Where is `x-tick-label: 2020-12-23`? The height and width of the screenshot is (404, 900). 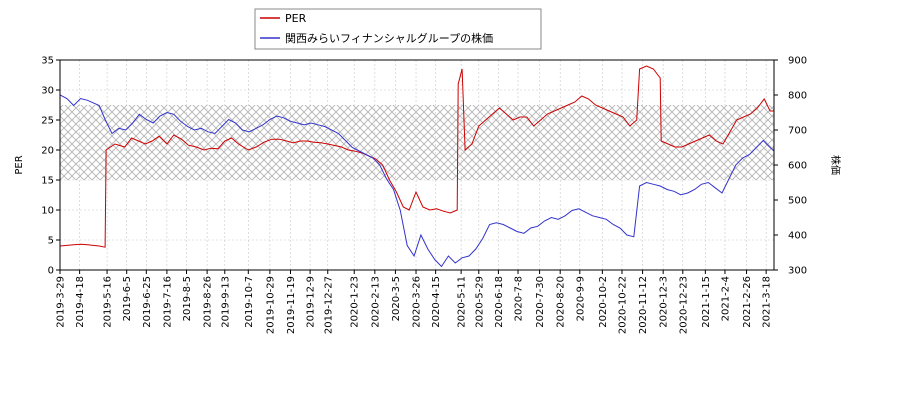 x-tick-label: 2020-12-23 is located at coordinates (683, 305).